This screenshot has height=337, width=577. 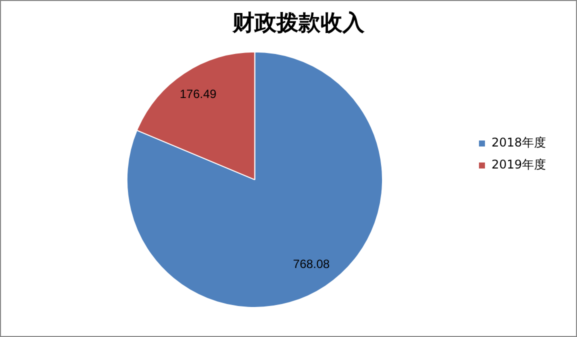 I want to click on legend-label: 2018年度, so click(x=518, y=143).